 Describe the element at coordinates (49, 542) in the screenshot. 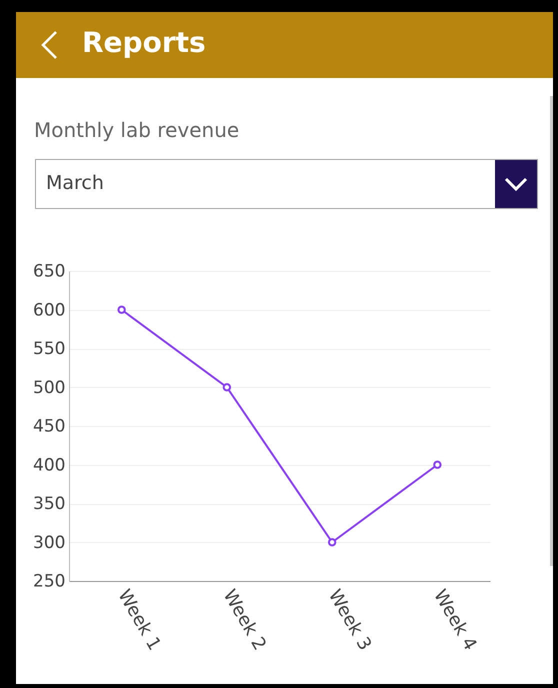

I see `y-tick-label: 300` at that location.